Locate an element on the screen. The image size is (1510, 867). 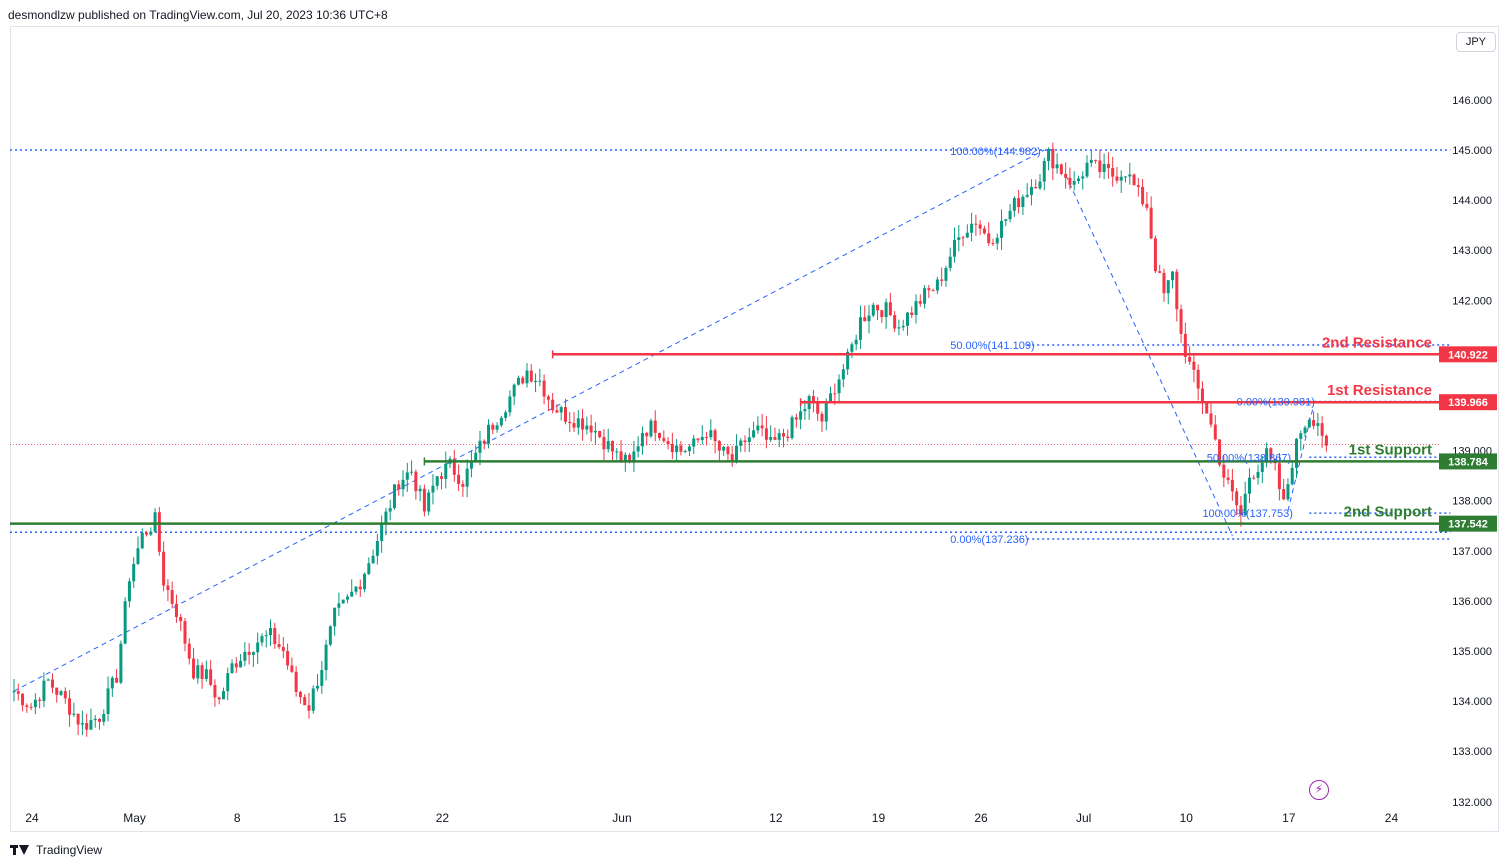
level-price-label: 140.922 is located at coordinates (1468, 355).